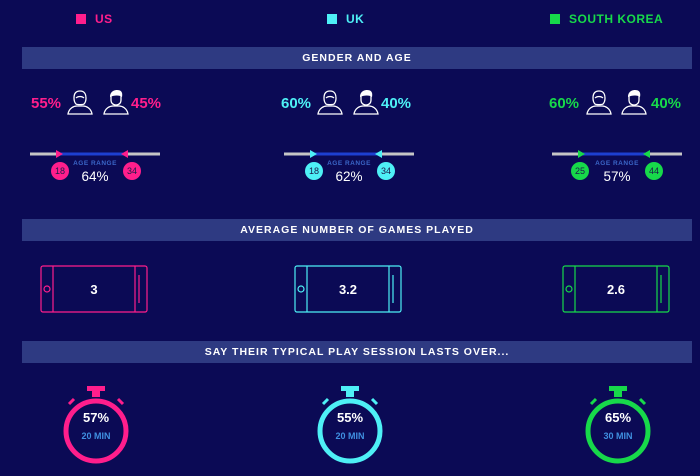 The width and height of the screenshot is (700, 476). Describe the element at coordinates (355, 19) in the screenshot. I see `legend-label-uk: UK` at that location.